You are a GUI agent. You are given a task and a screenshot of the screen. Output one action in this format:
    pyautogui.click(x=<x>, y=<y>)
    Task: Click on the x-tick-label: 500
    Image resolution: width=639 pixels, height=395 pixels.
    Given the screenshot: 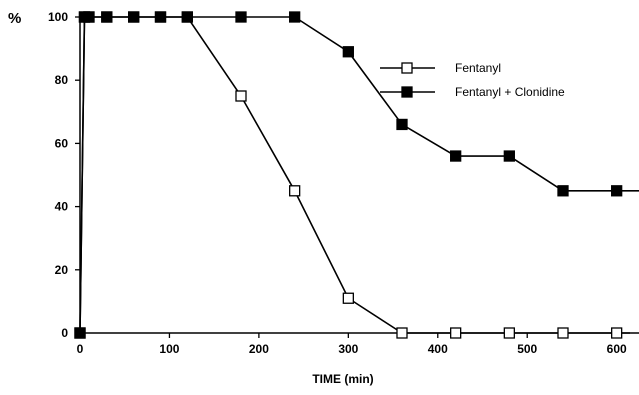 What is the action you would take?
    pyautogui.click(x=527, y=349)
    